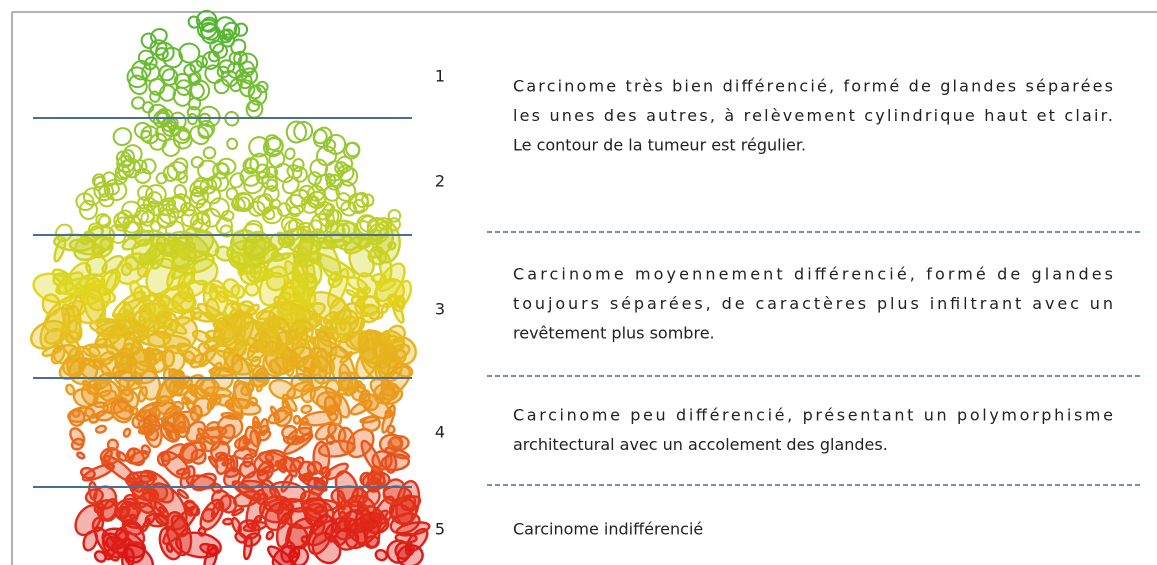 The height and width of the screenshot is (565, 1157). I want to click on description-line: Carcinome indifférencié, so click(608, 529).